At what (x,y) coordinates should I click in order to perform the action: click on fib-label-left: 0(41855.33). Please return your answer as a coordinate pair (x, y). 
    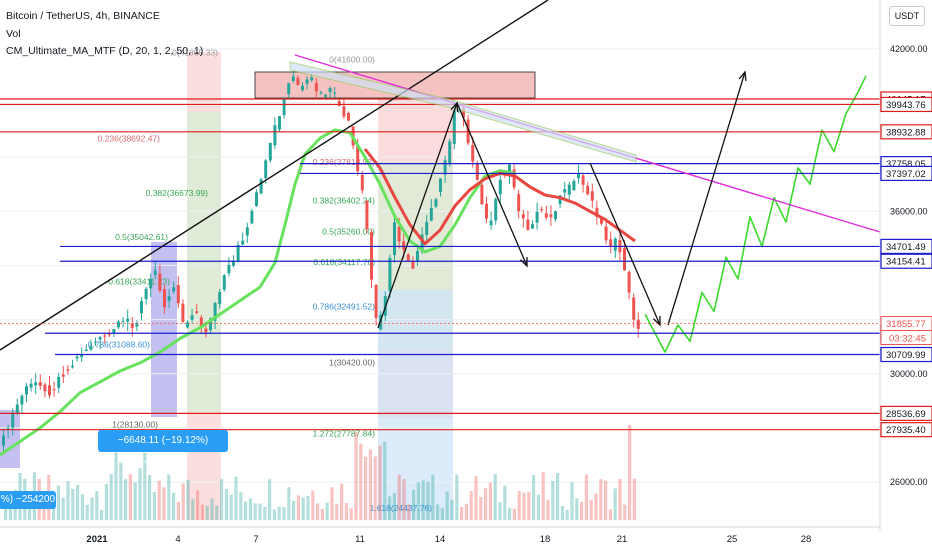
    Looking at the image, I should click on (195, 53).